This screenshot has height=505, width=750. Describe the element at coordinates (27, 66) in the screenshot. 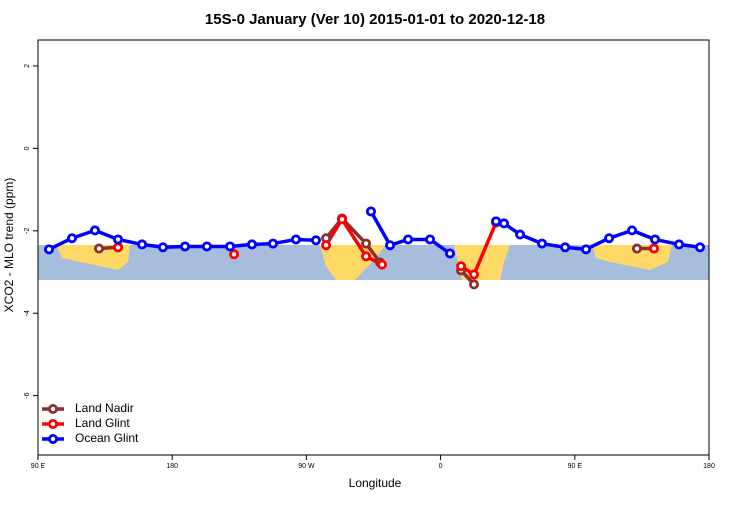

I see `y-tick-label: 2` at that location.